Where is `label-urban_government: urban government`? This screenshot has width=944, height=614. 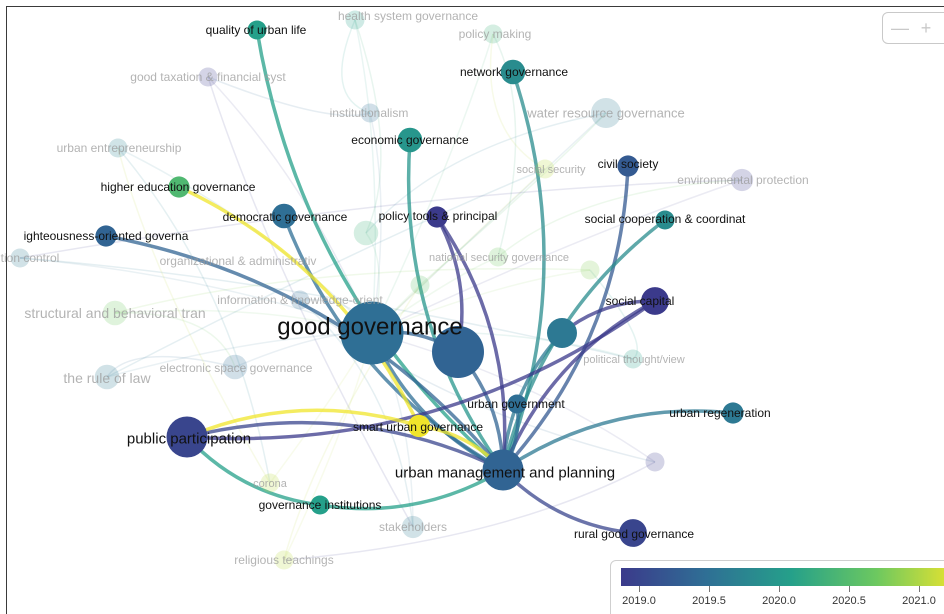
label-urban_government: urban government is located at coordinates (516, 404).